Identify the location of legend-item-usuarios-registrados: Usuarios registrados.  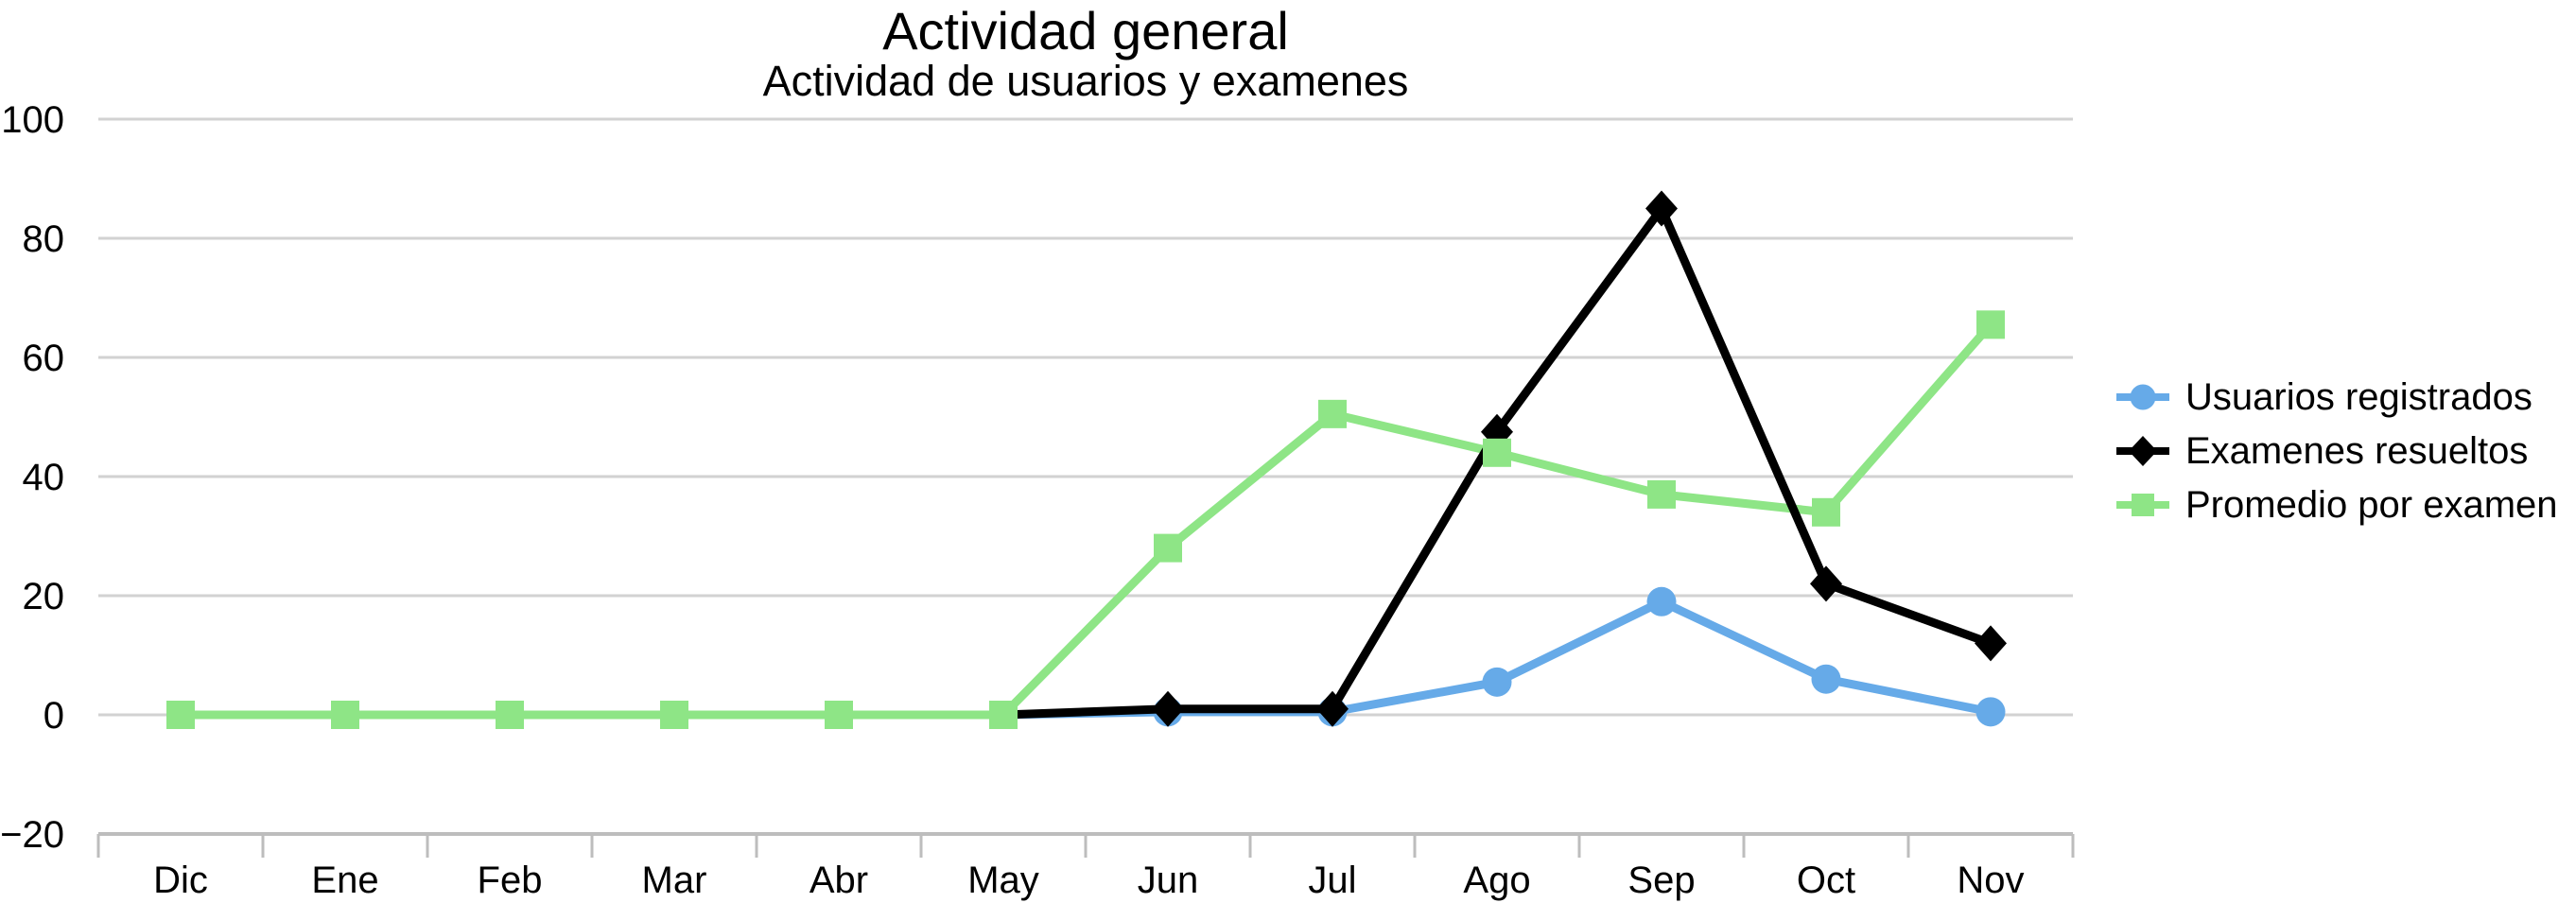
(2336, 397).